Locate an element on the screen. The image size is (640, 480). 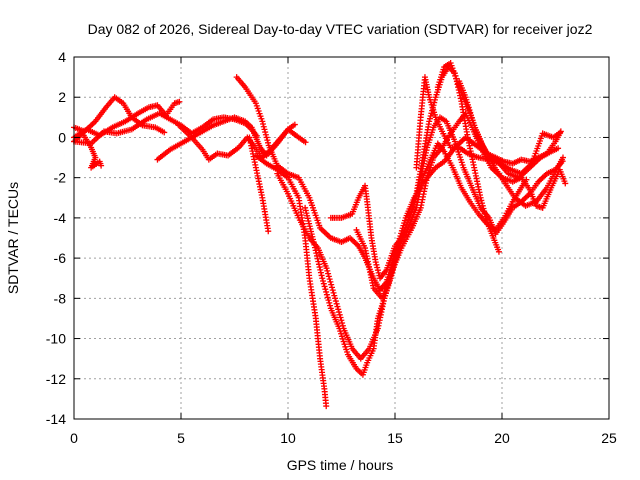
y-tick-label: -8 is located at coordinates (60, 298).